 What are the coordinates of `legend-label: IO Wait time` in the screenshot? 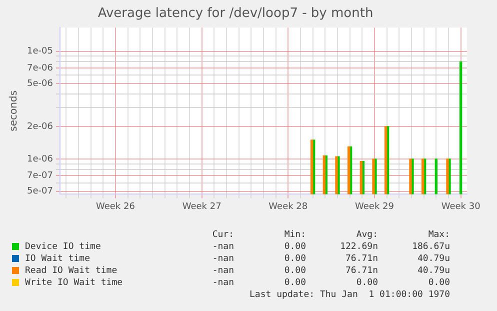 It's located at (58, 259).